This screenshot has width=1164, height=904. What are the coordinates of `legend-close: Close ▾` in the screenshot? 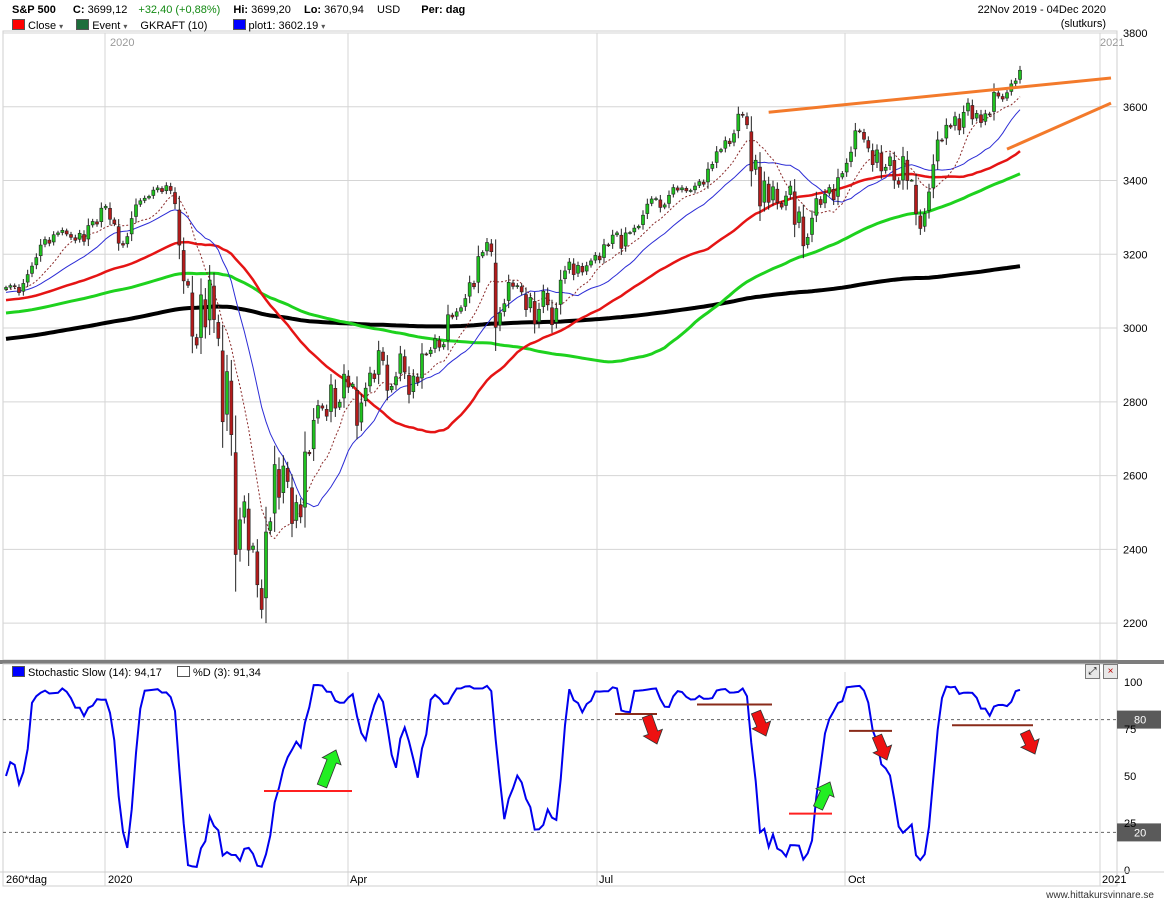 It's located at (38, 25).